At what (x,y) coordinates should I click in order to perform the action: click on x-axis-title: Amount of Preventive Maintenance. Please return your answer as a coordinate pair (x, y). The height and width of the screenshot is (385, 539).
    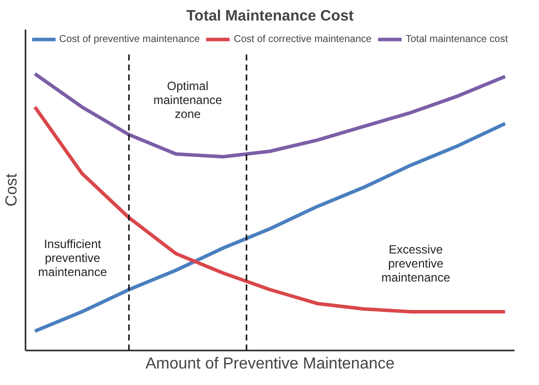
    Looking at the image, I should click on (270, 364).